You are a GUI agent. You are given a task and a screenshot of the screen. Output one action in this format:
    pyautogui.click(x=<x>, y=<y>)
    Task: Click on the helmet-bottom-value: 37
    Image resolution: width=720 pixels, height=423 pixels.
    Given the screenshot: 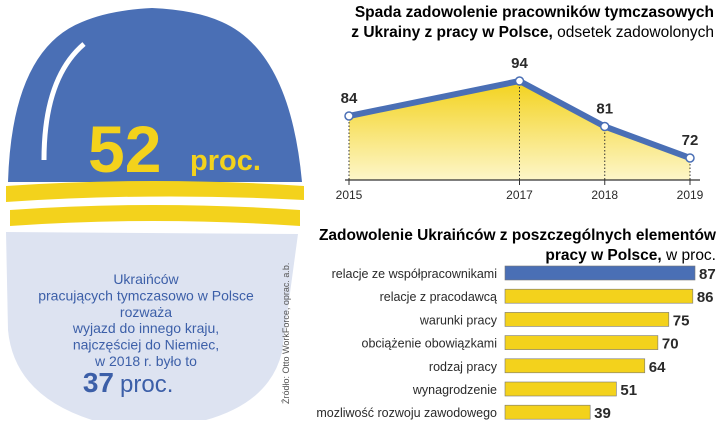 What is the action you would take?
    pyautogui.click(x=98, y=382)
    